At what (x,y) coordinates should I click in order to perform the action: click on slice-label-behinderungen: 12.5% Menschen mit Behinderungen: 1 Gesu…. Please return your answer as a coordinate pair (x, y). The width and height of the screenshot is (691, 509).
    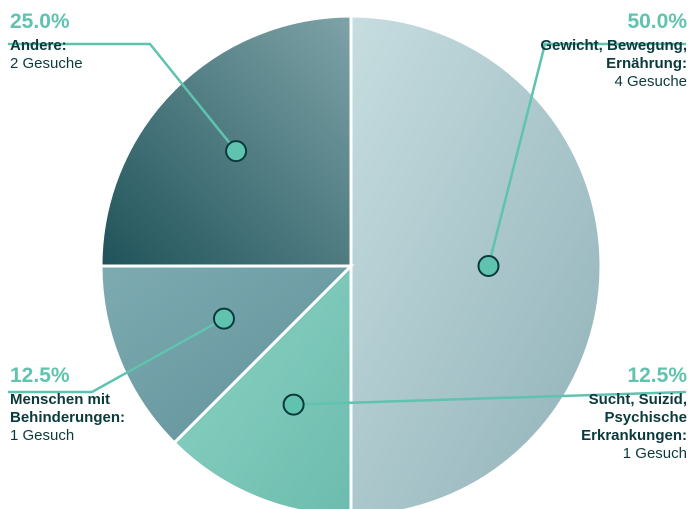
    Looking at the image, I should click on (90, 404).